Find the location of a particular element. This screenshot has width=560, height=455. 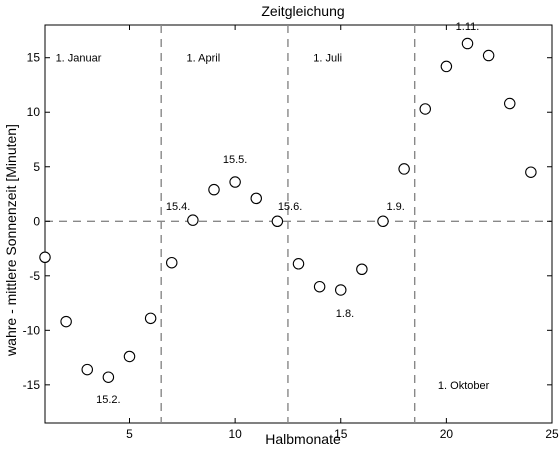

date-annotation: 1.8. is located at coordinates (345, 314).